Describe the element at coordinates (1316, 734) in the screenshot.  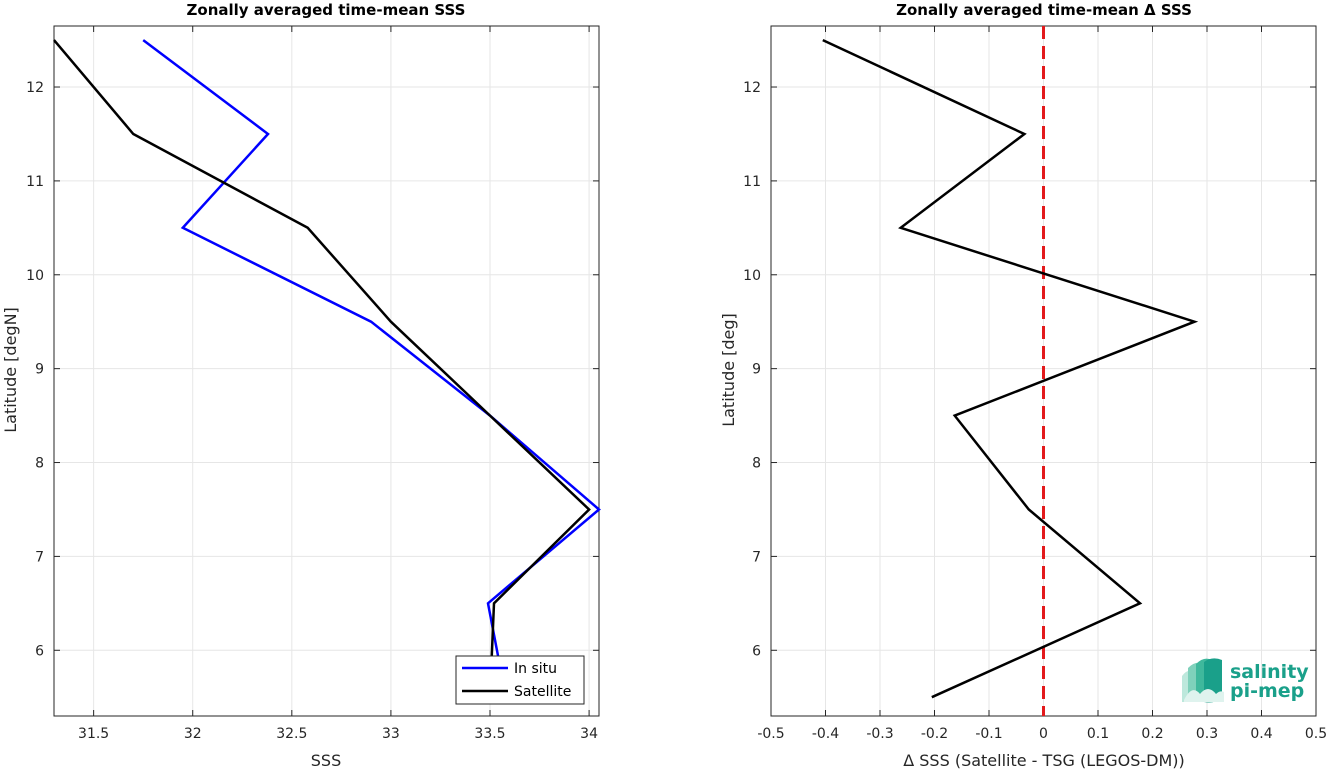
I see `x-tick-label: 0.5` at that location.